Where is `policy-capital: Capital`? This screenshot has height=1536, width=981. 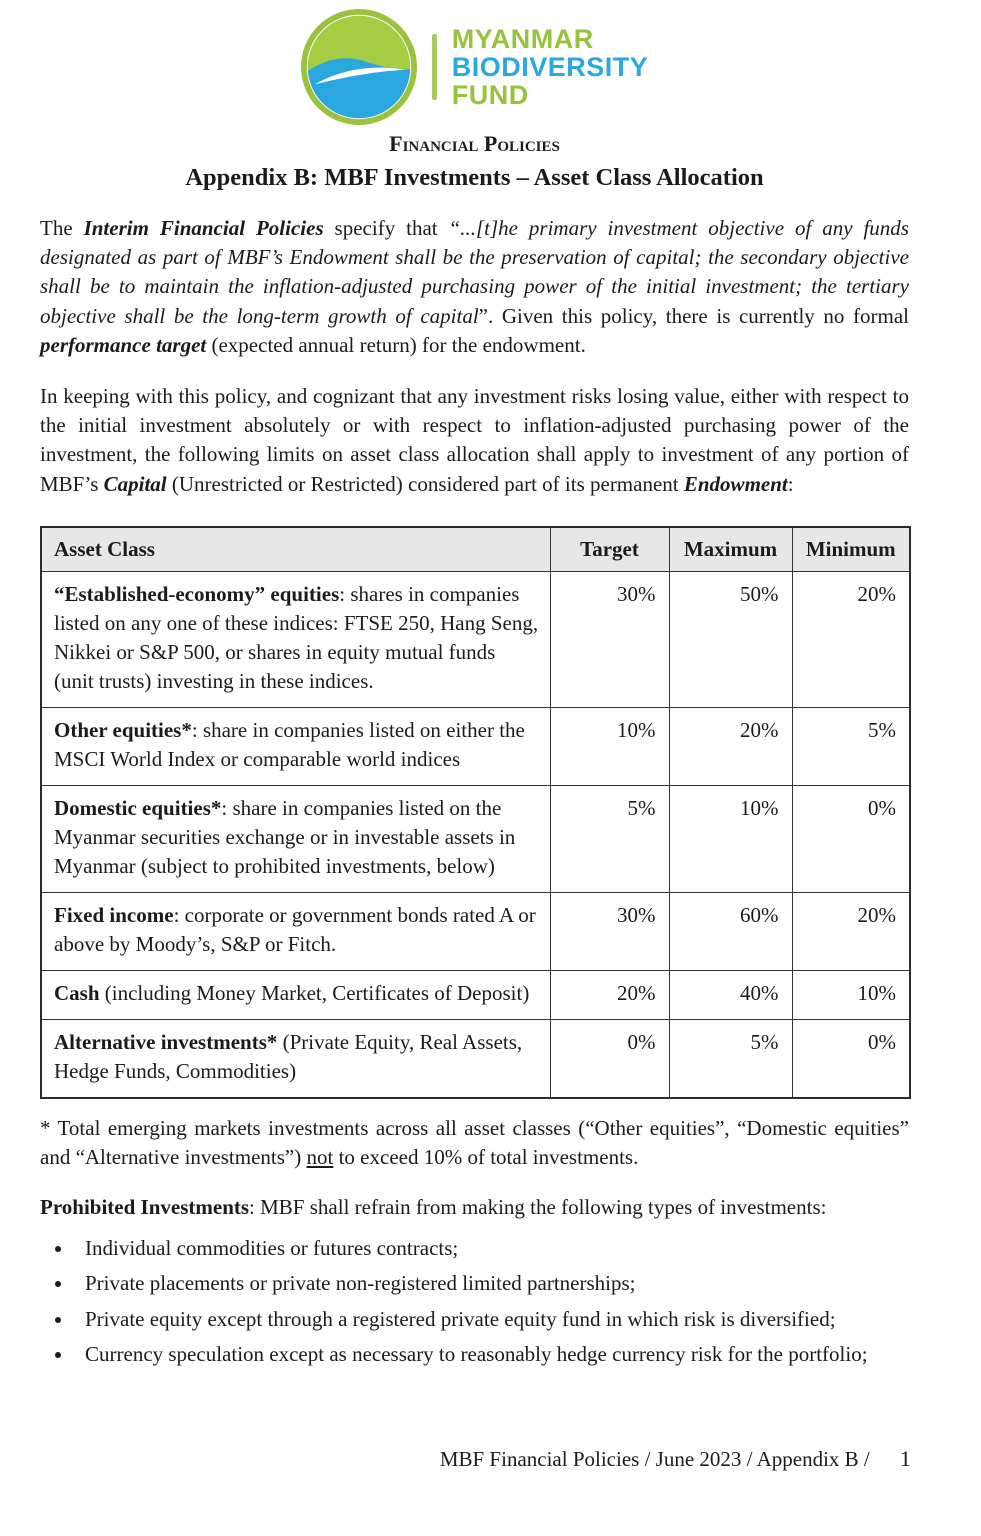 policy-capital: Capital is located at coordinates (135, 483).